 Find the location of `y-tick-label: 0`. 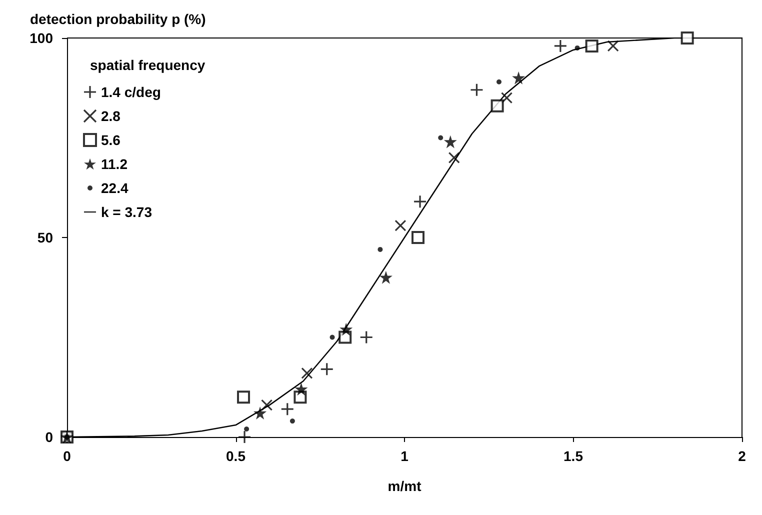

y-tick-label: 0 is located at coordinates (49, 437).